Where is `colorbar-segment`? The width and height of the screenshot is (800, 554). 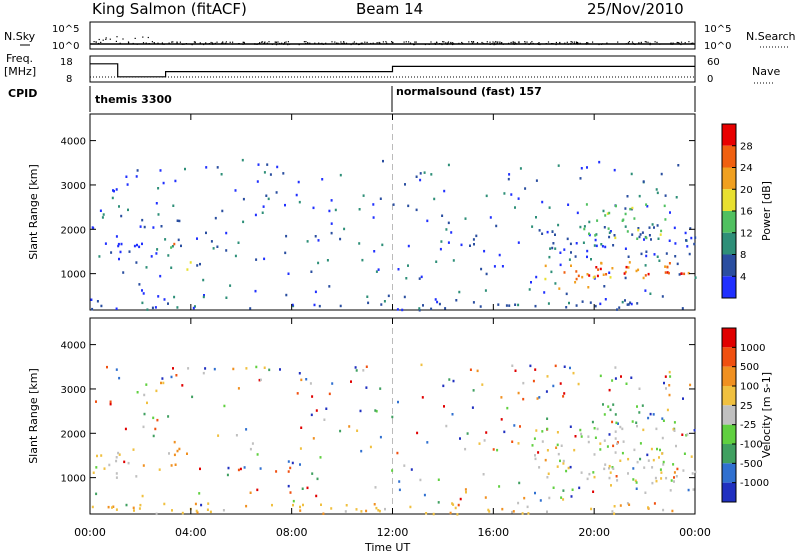
colorbar-segment is located at coordinates (729, 473).